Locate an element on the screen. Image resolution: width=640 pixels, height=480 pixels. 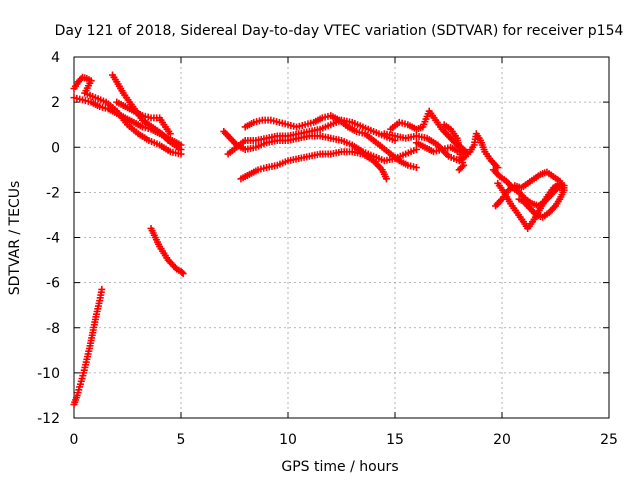
series-arc-i is located at coordinates (313, 165).